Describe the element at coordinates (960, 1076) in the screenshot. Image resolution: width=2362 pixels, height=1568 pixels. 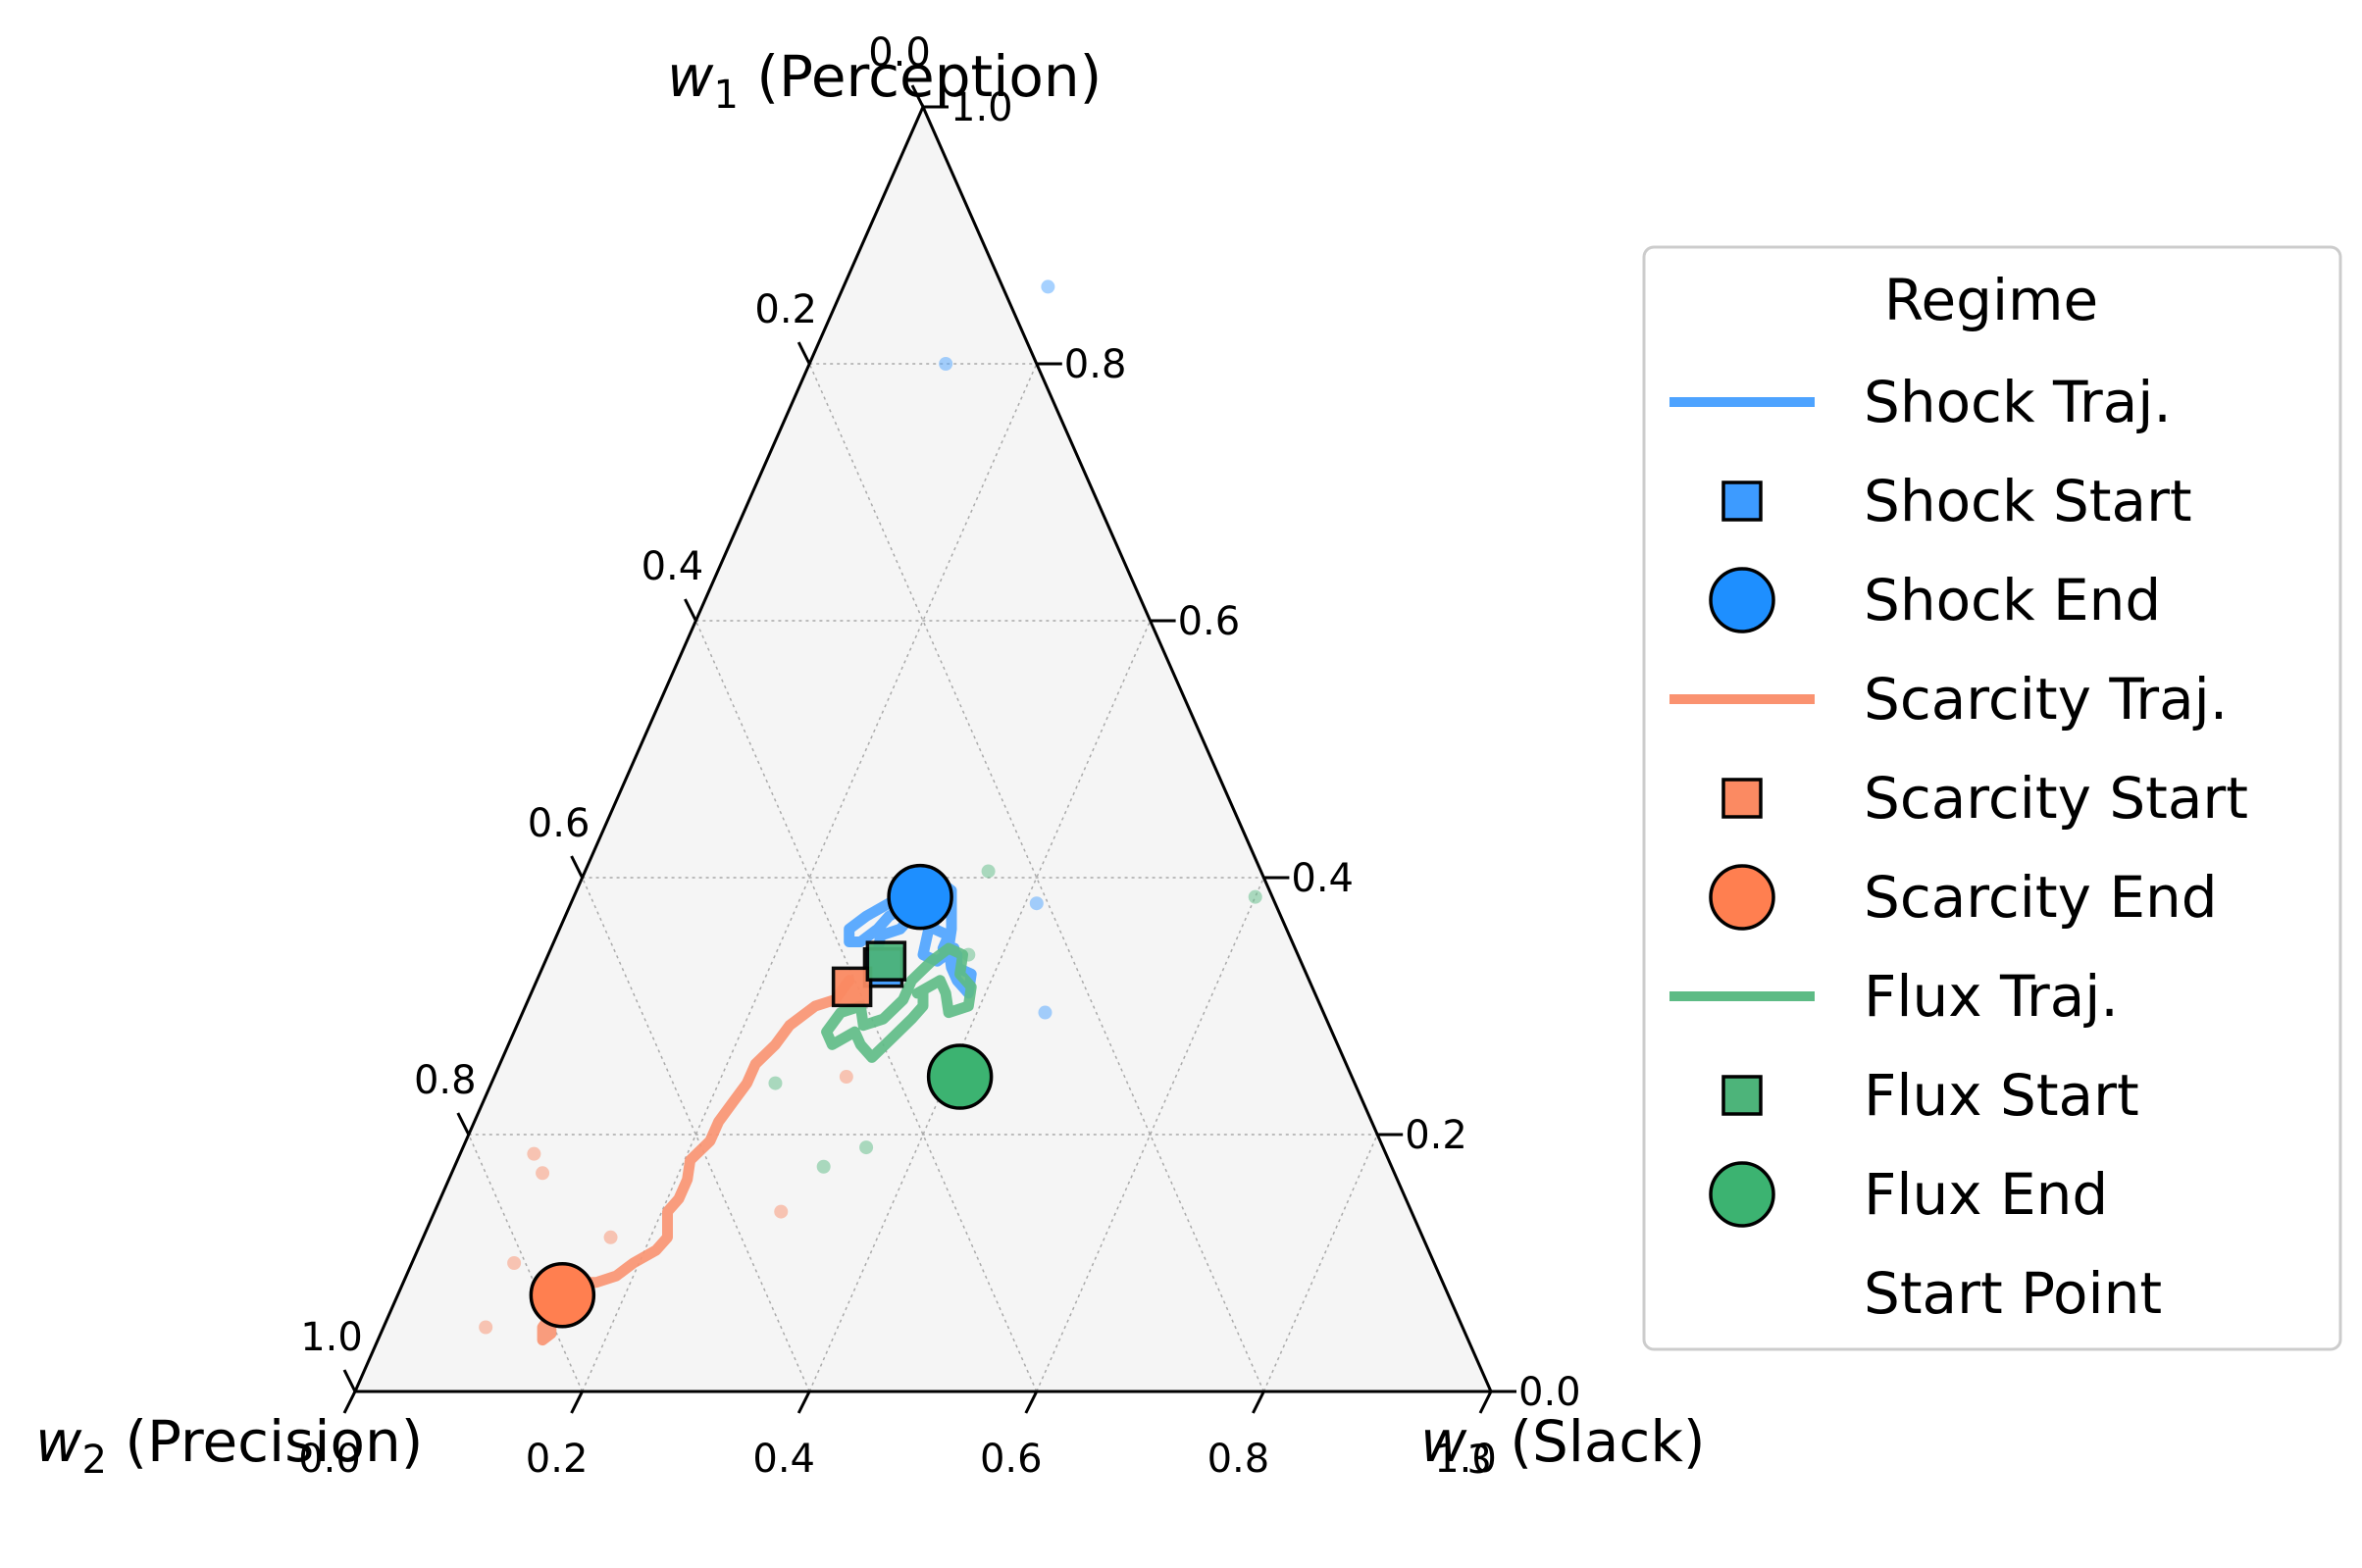
I see `flux-end-marker` at that location.